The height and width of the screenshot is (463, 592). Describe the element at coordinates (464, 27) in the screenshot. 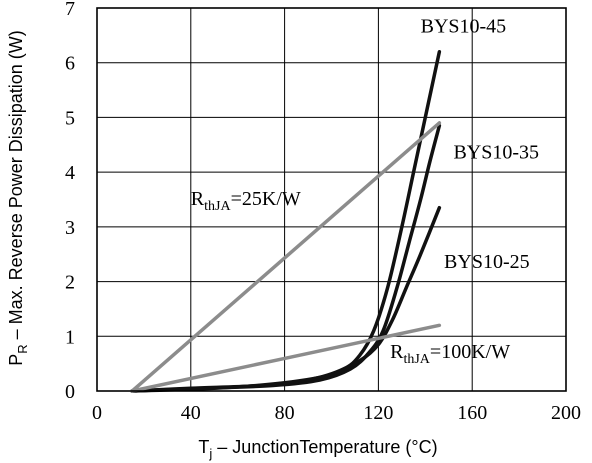

I see `annotation-bys45: BYS10-45` at that location.